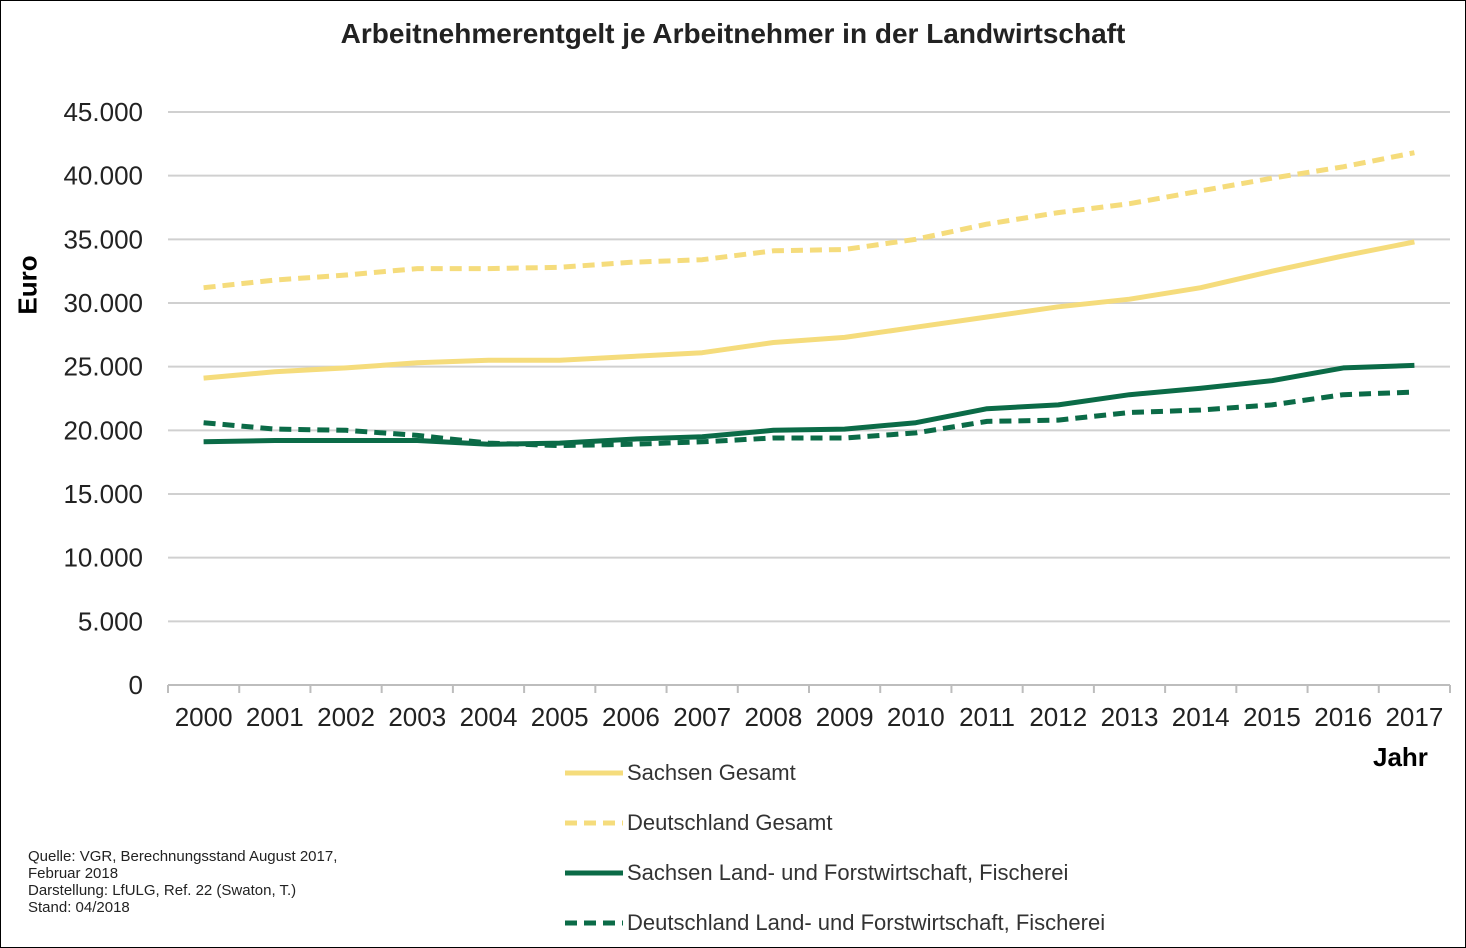 This screenshot has height=948, width=1466. Describe the element at coordinates (103, 112) in the screenshot. I see `y-tick-label: 45.000` at that location.